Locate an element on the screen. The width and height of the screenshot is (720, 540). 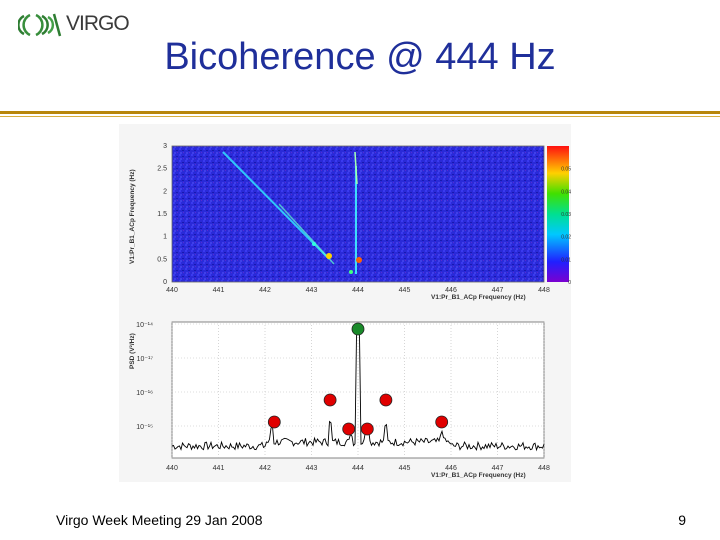
footer-meeting: Virgo Week Meeting 29 Jan 2008 is located at coordinates (159, 520).